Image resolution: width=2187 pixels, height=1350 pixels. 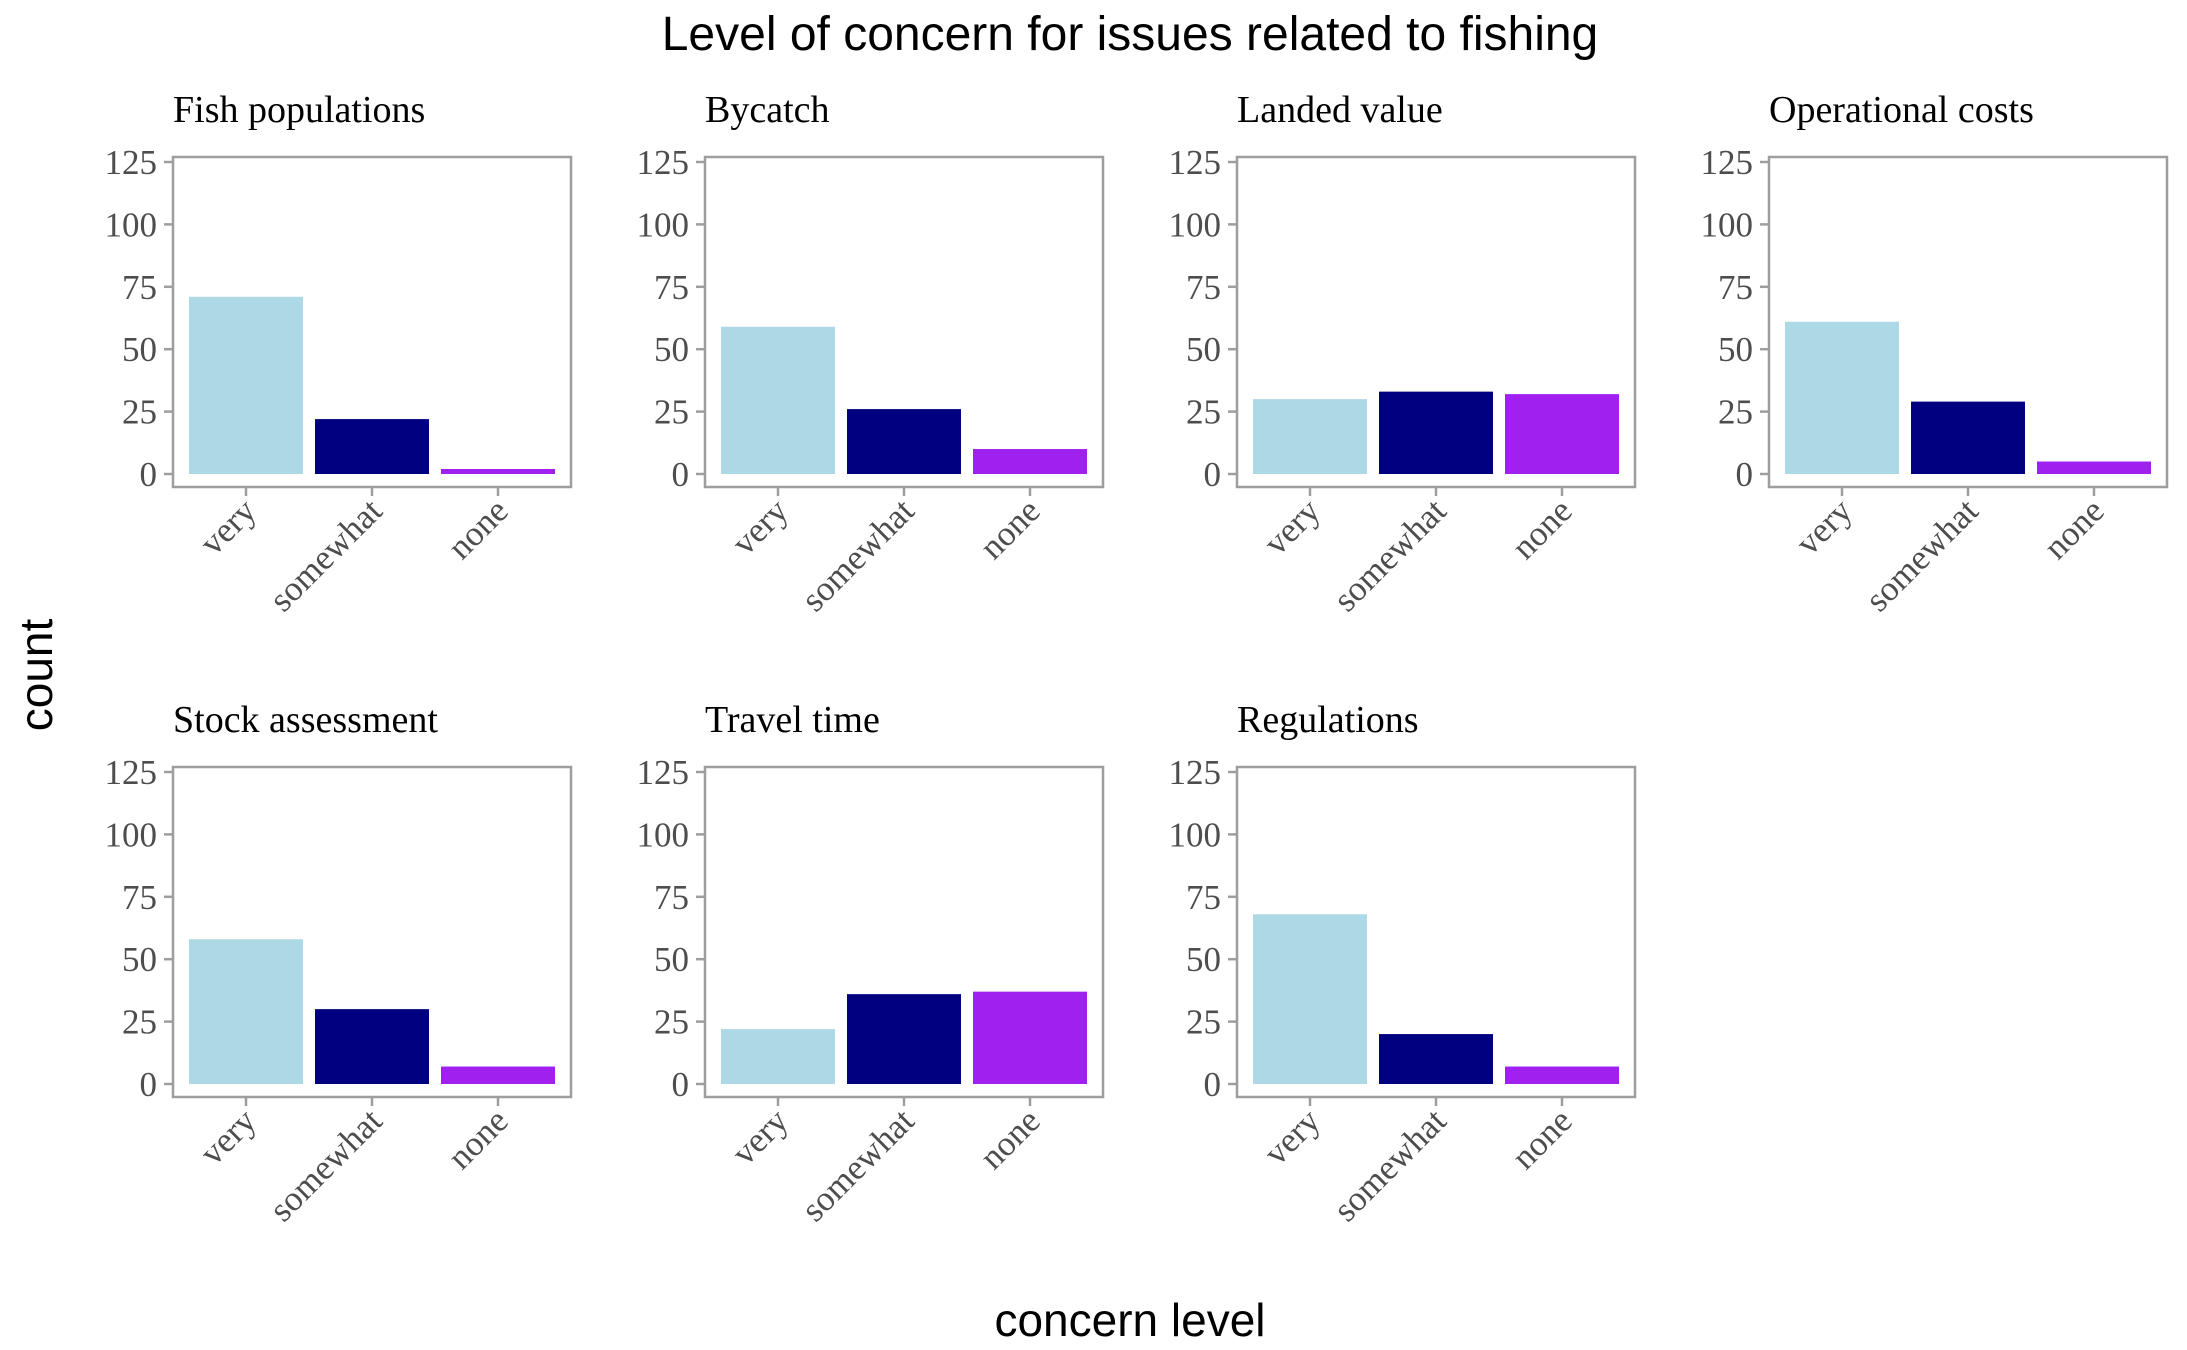 I want to click on panel-title: Travel time, so click(x=792, y=720).